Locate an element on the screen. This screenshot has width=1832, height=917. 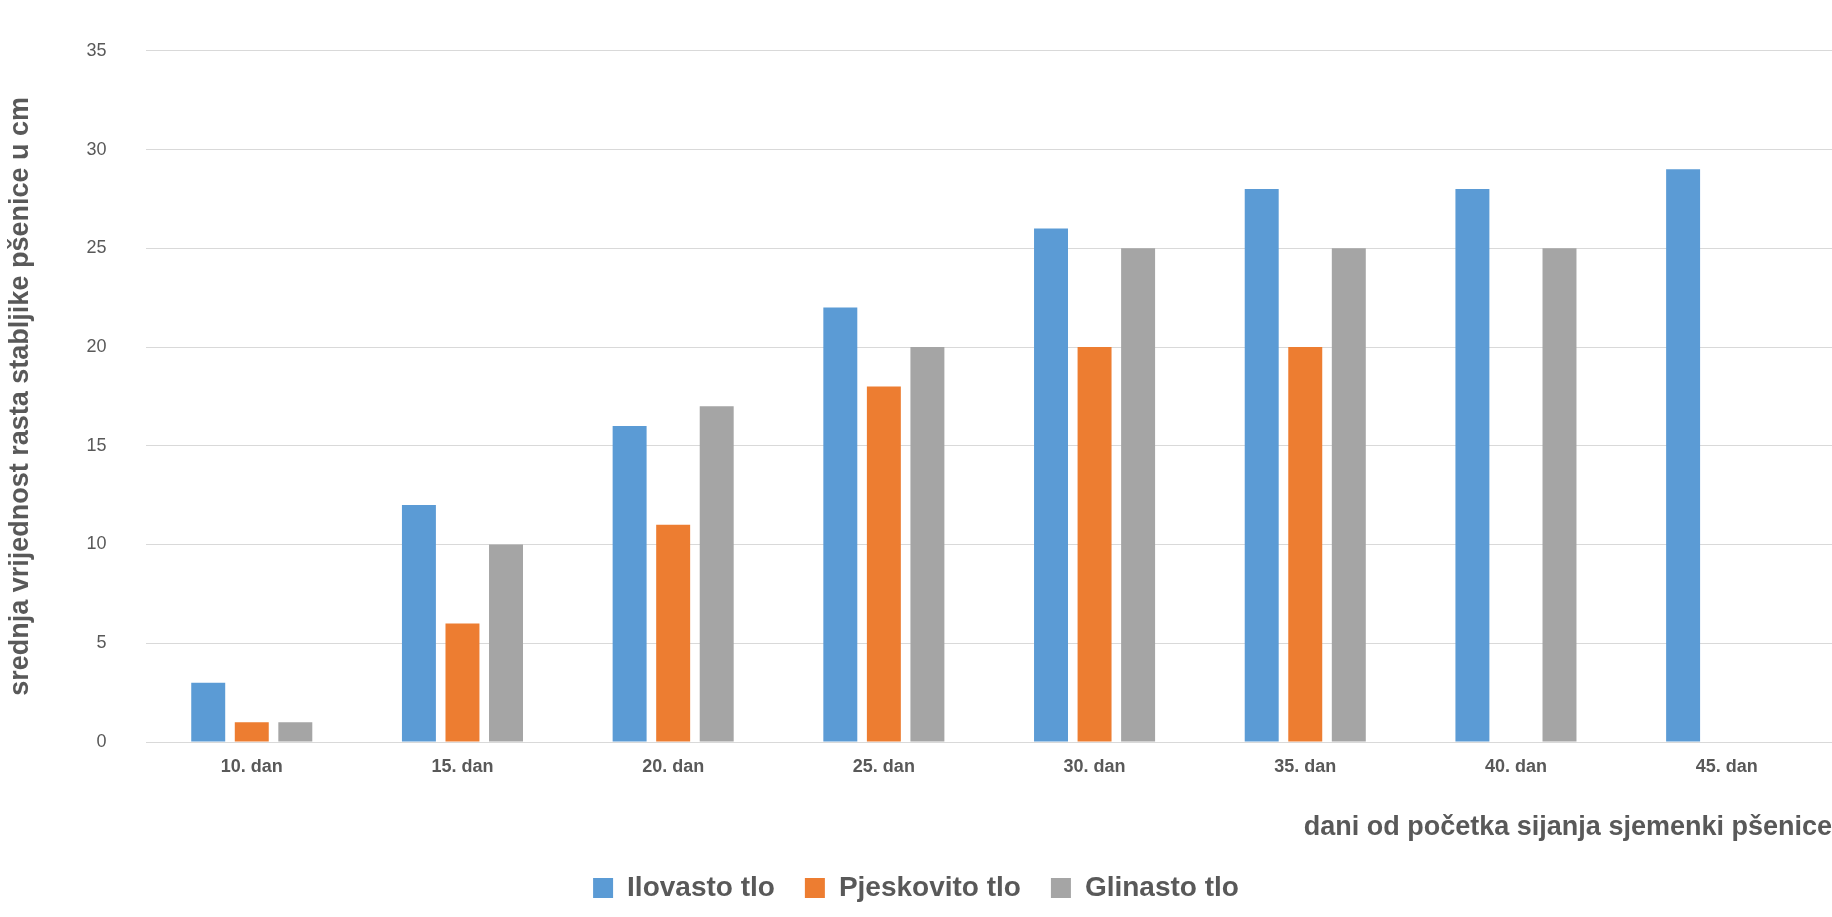
x-tick-label: 35. dan is located at coordinates (1305, 765).